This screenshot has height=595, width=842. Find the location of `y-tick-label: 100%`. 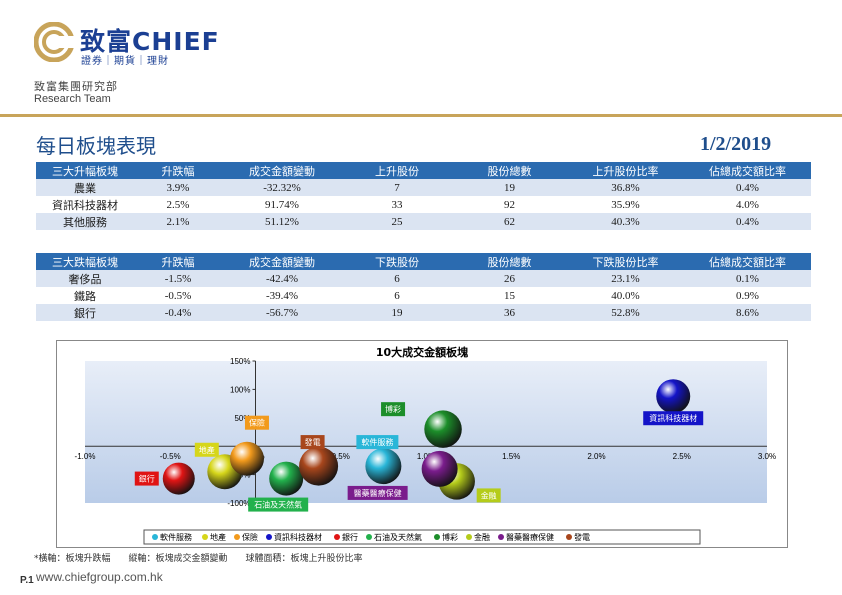

y-tick-label: 100% is located at coordinates (240, 389).